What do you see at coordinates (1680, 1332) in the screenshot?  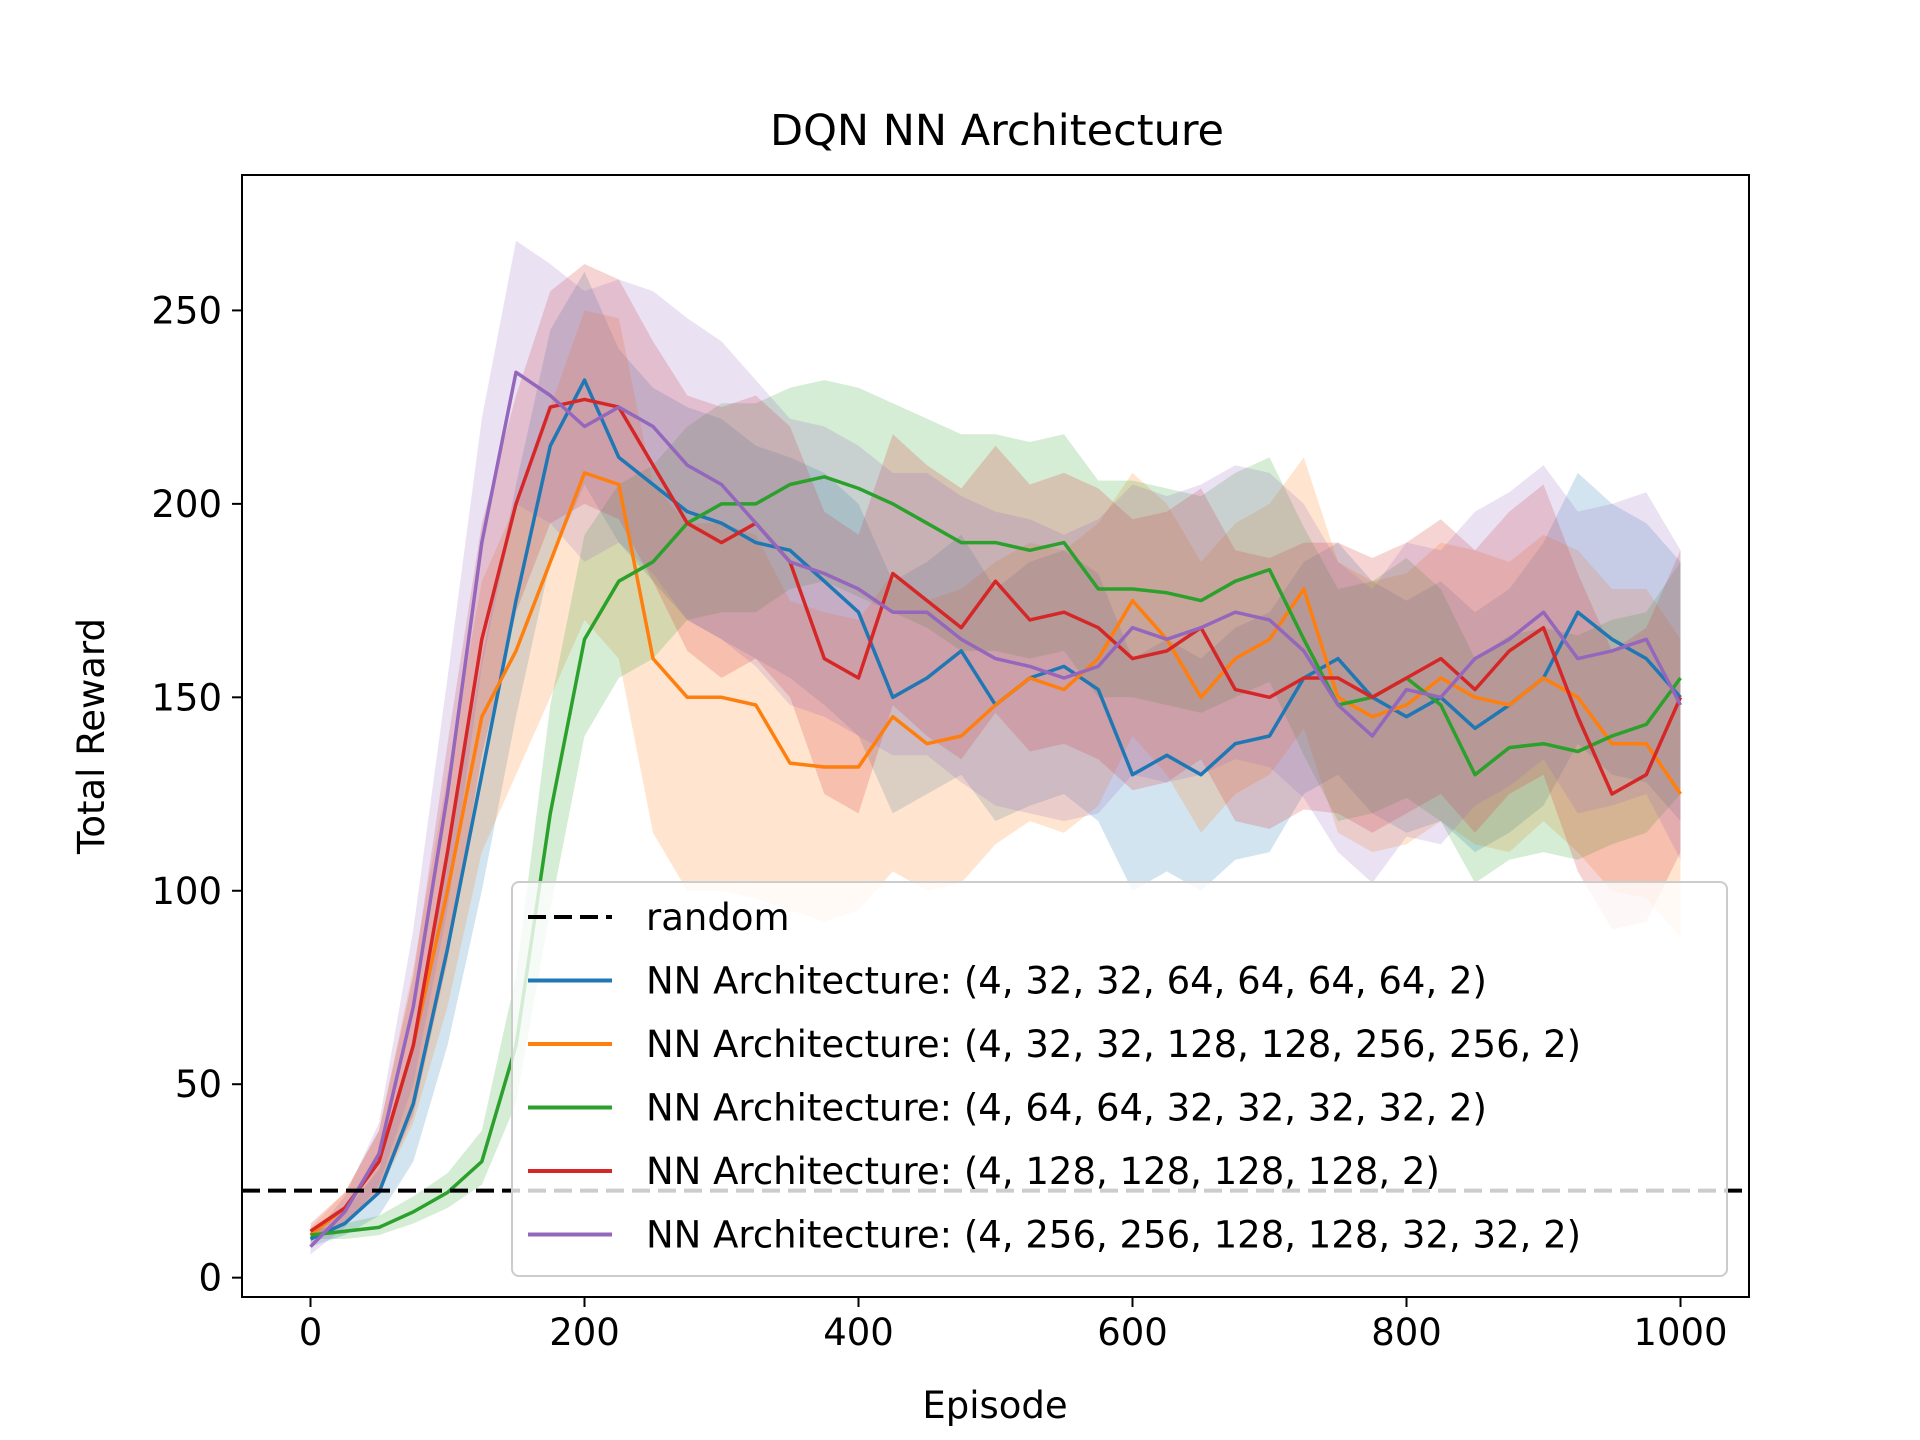 I see `x-tick-label: 1000` at bounding box center [1680, 1332].